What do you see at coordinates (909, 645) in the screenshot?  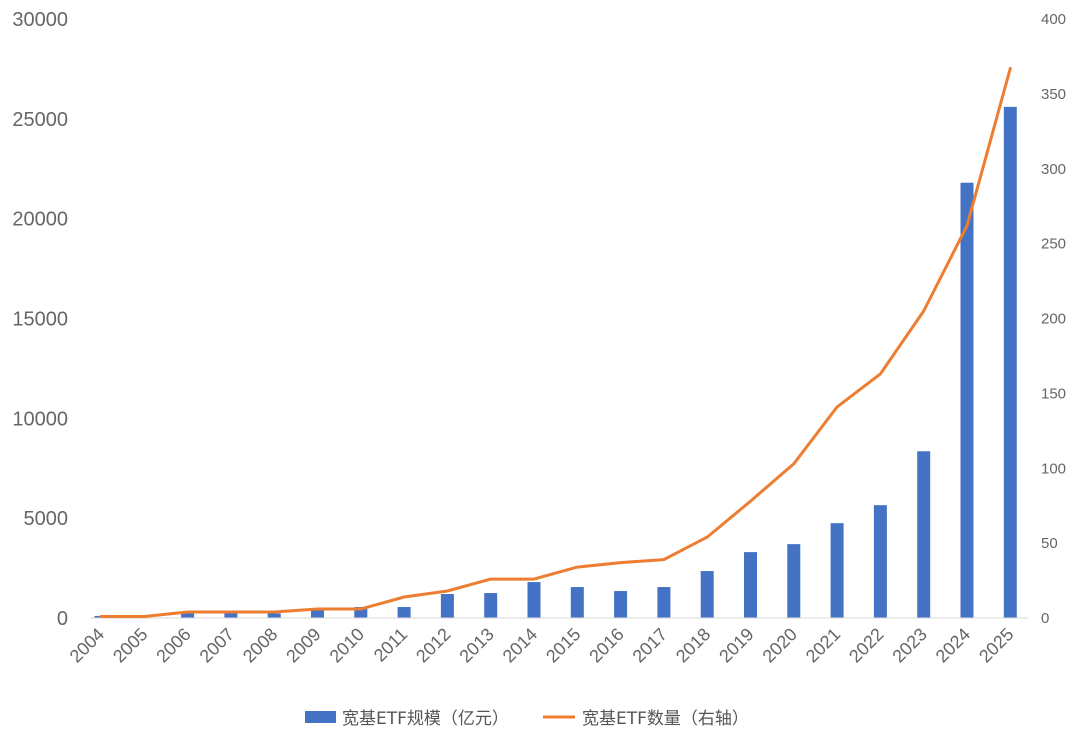 I see `x-tick-label: 2023` at bounding box center [909, 645].